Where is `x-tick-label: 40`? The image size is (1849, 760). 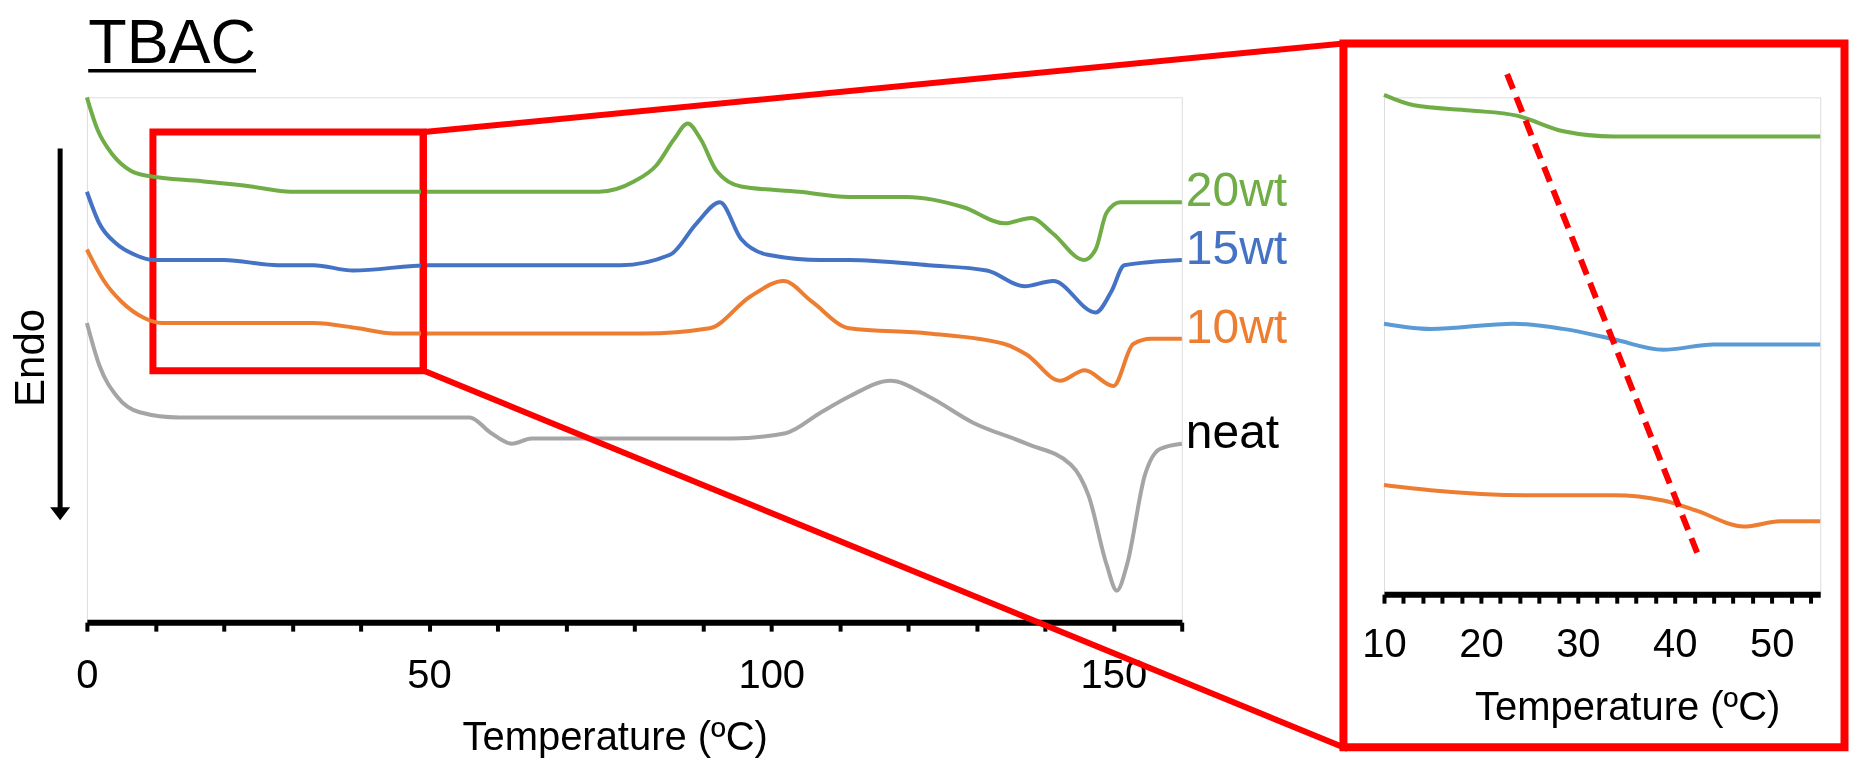
x-tick-label: 40 is located at coordinates (1675, 642).